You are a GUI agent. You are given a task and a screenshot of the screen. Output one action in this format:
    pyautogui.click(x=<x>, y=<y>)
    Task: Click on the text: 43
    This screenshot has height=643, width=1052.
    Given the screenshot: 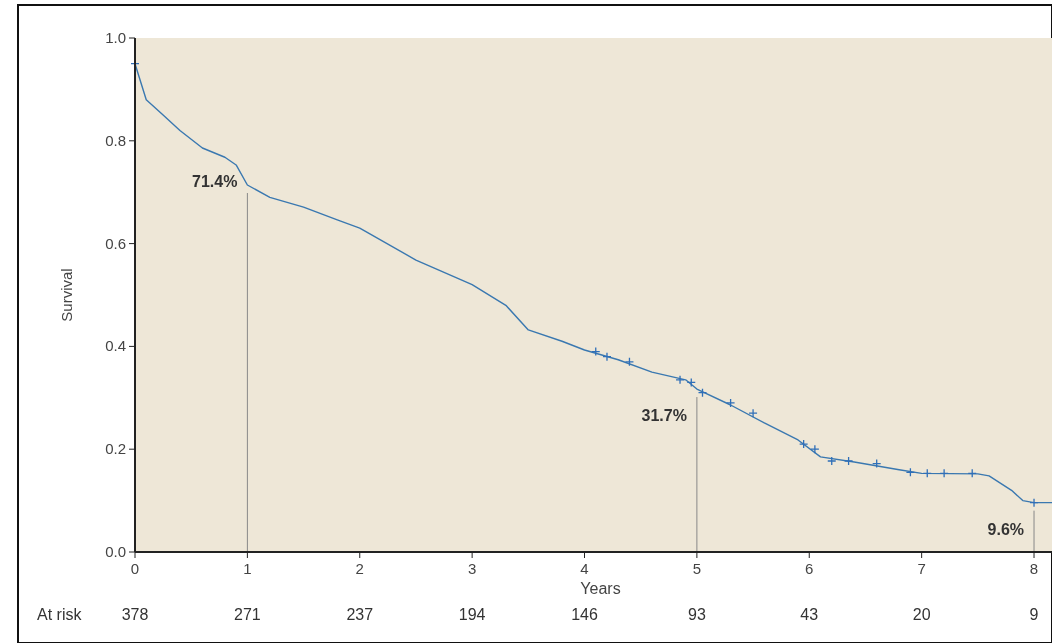 What is the action you would take?
    pyautogui.click(x=809, y=614)
    